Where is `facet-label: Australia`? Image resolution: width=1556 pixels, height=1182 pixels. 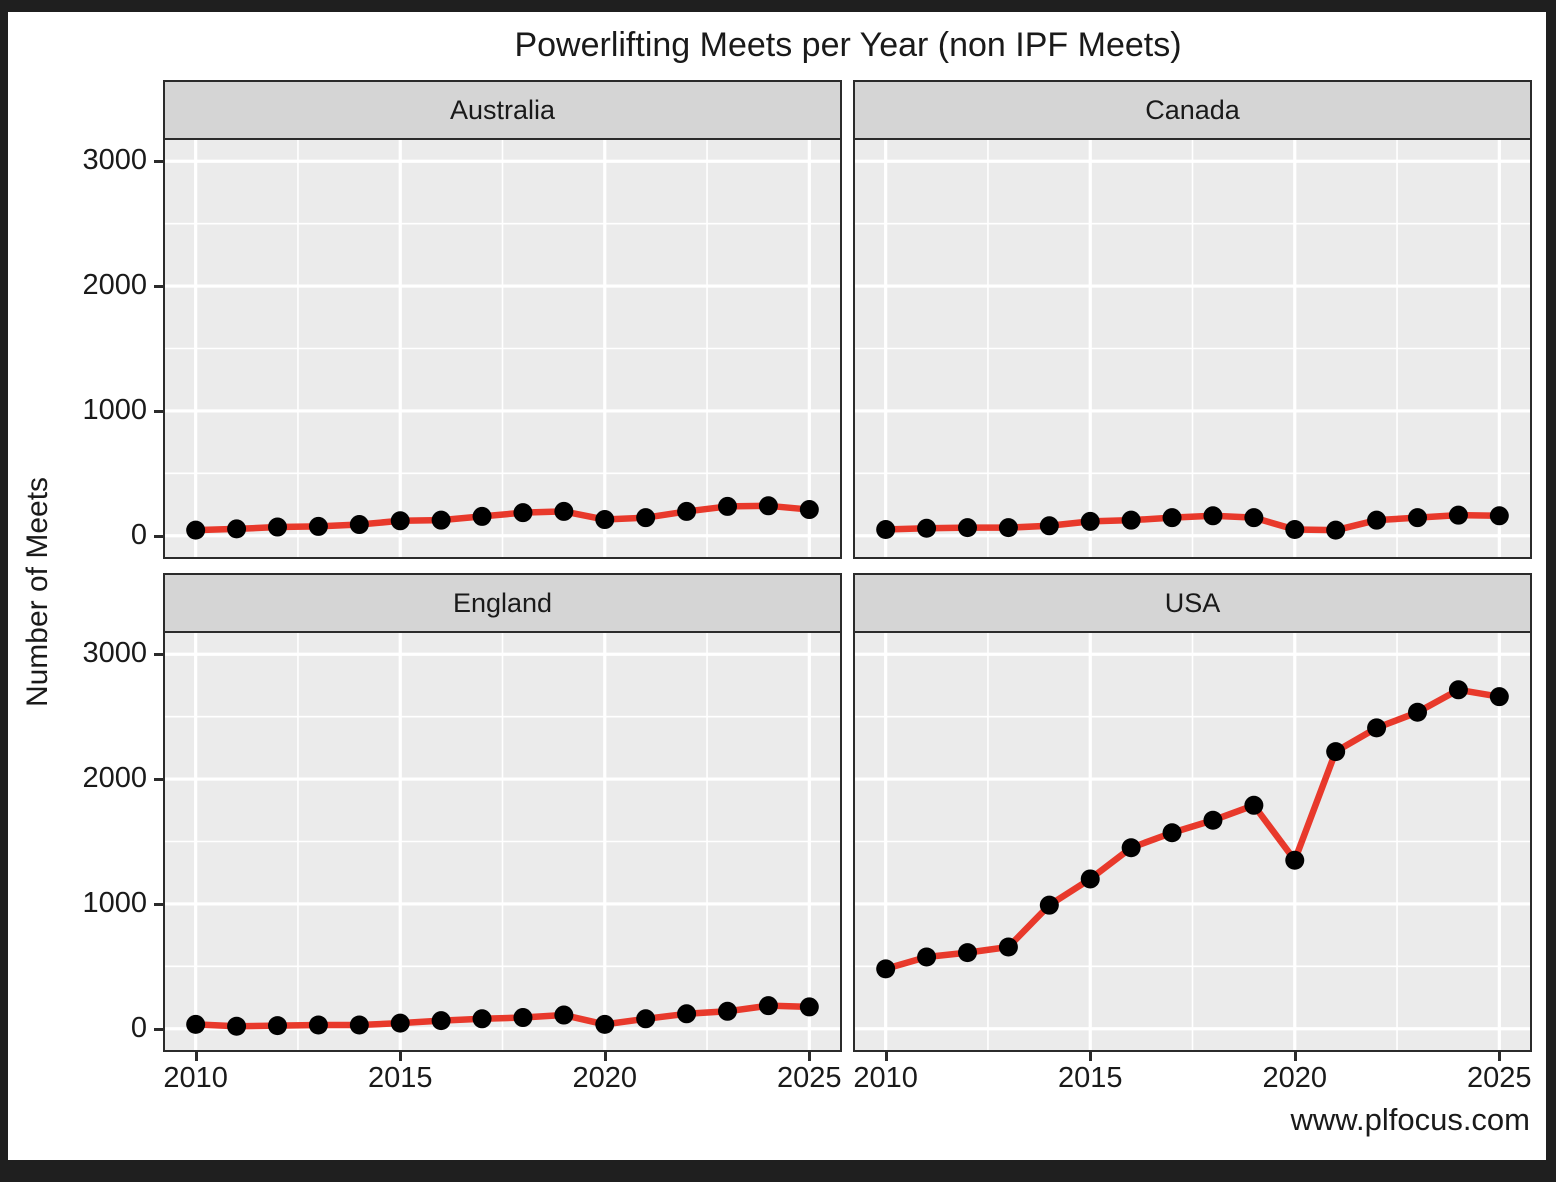
facet-label: Australia is located at coordinates (502, 109).